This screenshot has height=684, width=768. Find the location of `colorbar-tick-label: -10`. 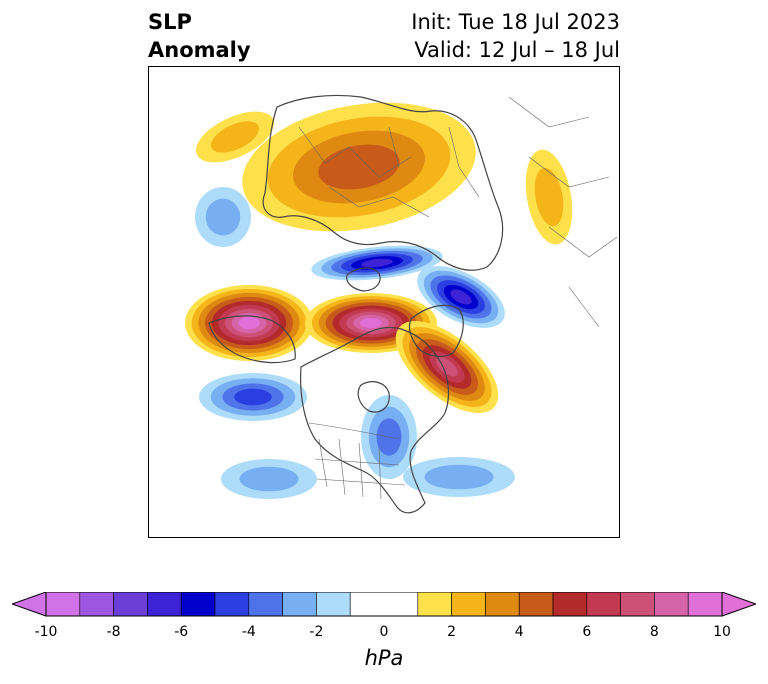

colorbar-tick-label: -10 is located at coordinates (46, 632).